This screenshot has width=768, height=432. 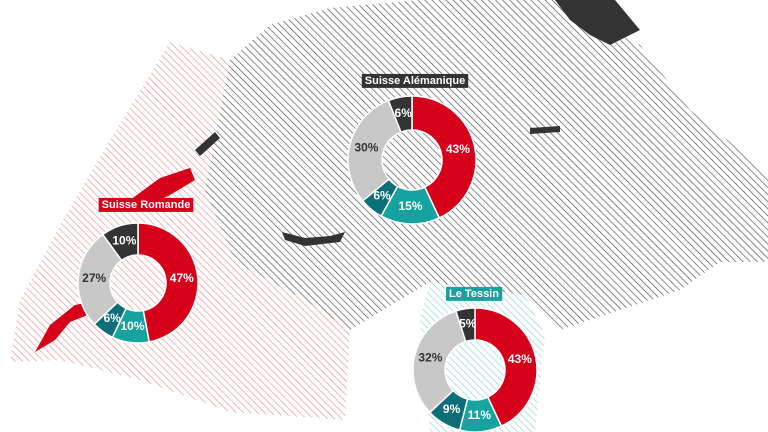 I want to click on segment-label: 5%, so click(x=468, y=324).